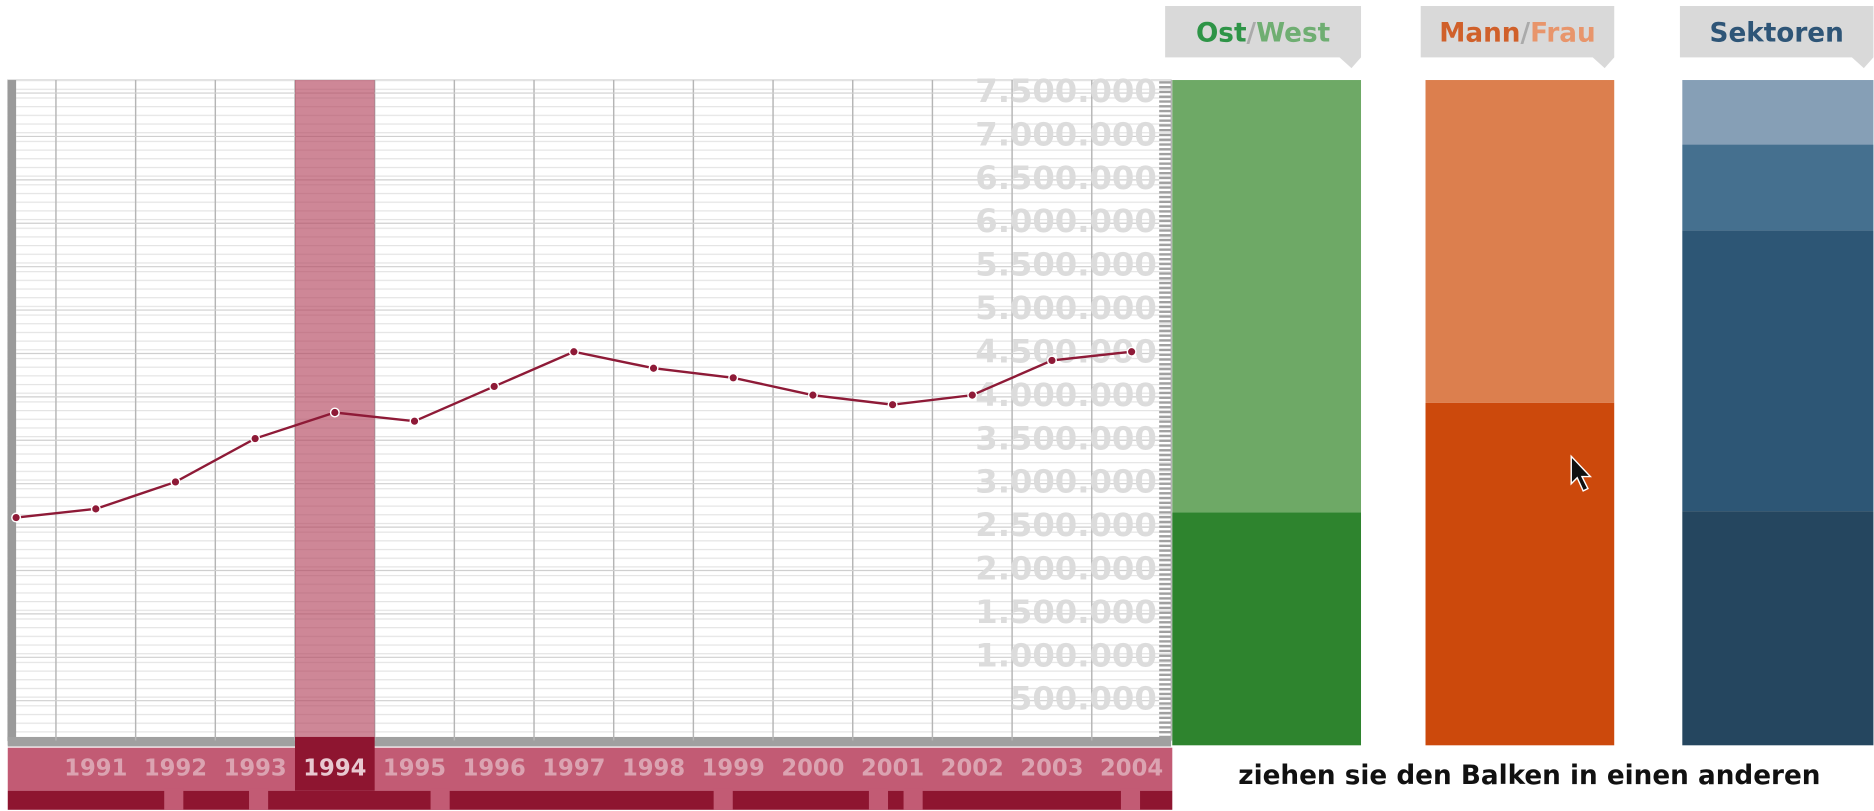 The image size is (1874, 811). I want to click on x-tick-label: 1999, so click(733, 769).